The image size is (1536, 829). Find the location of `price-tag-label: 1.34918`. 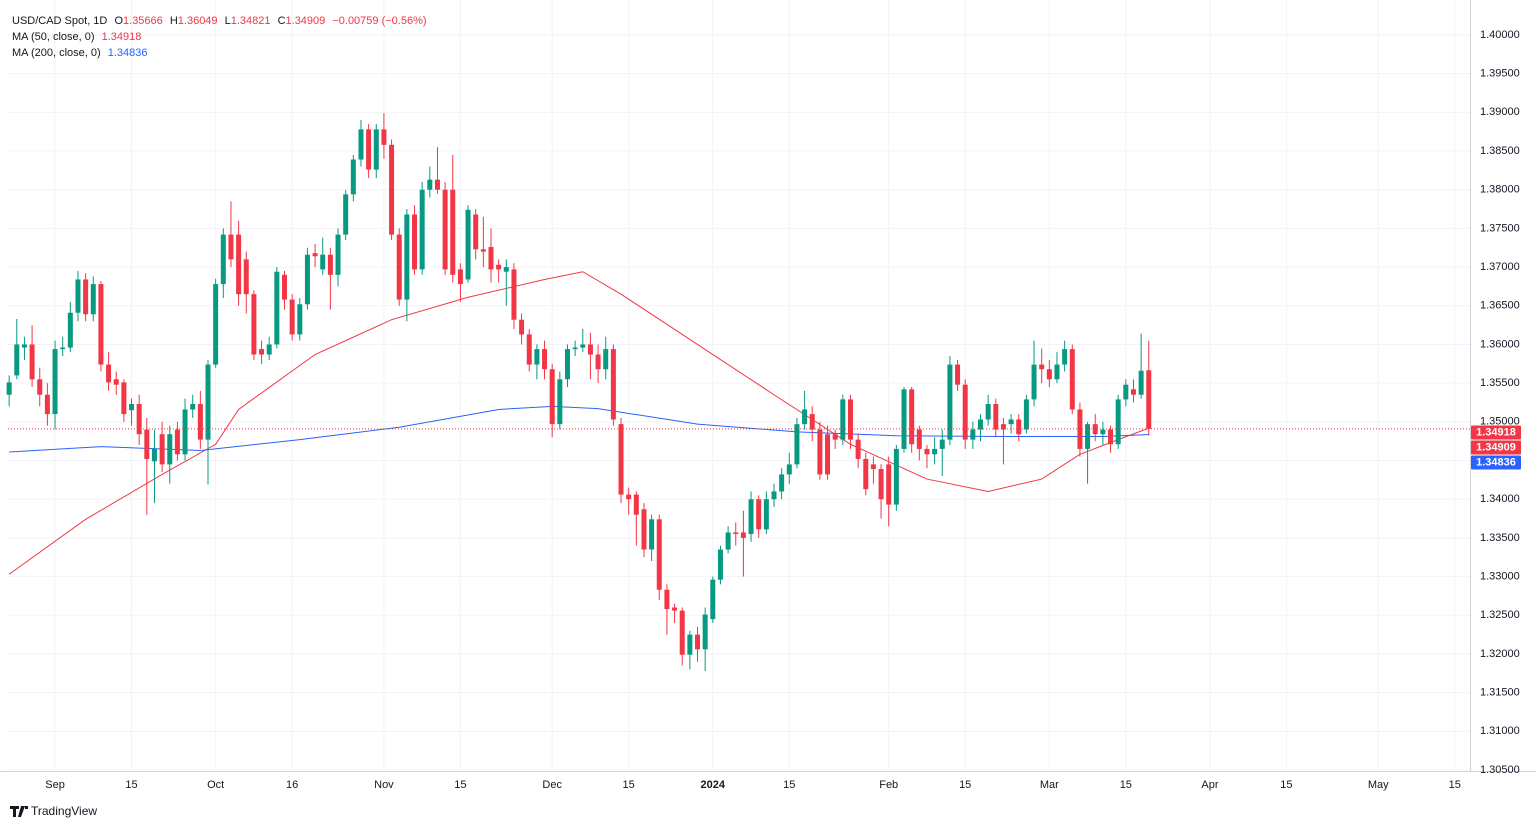

price-tag-label: 1.34918 is located at coordinates (1496, 432).